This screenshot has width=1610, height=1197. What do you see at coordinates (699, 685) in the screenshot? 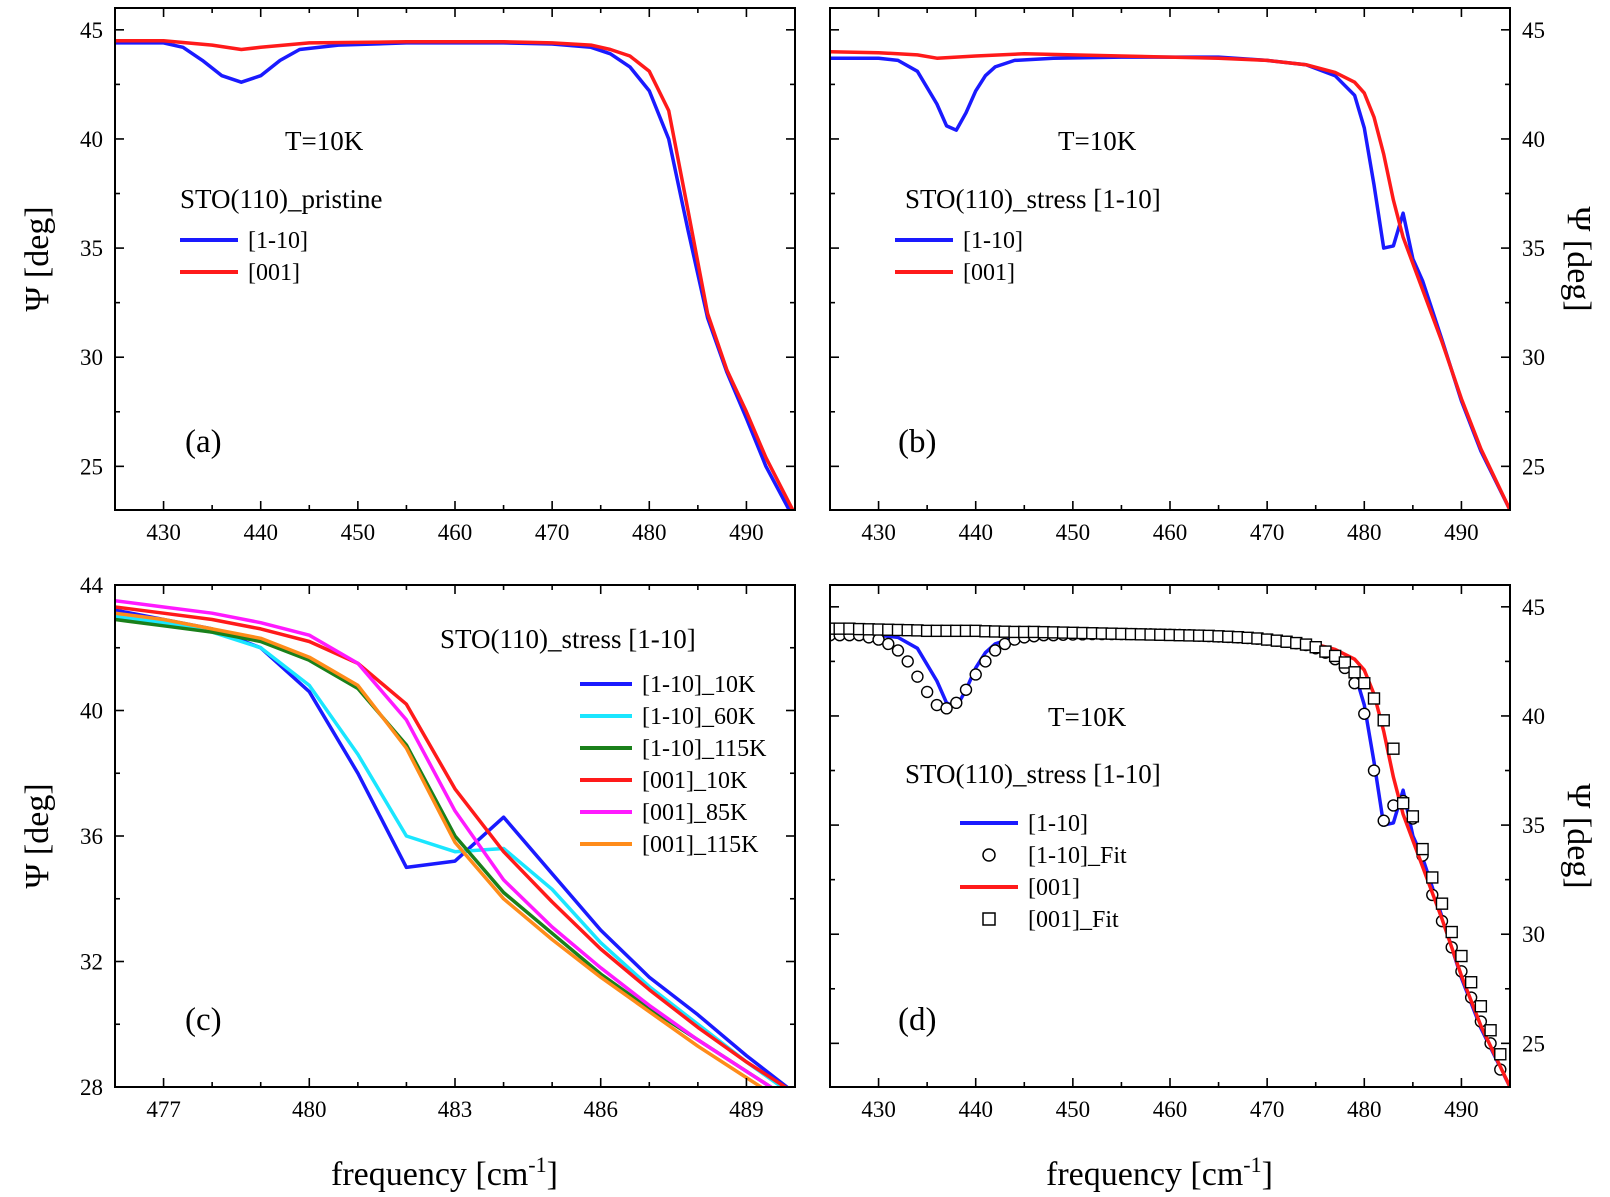
I see `legend-label: [1-10]_10K` at bounding box center [699, 685].